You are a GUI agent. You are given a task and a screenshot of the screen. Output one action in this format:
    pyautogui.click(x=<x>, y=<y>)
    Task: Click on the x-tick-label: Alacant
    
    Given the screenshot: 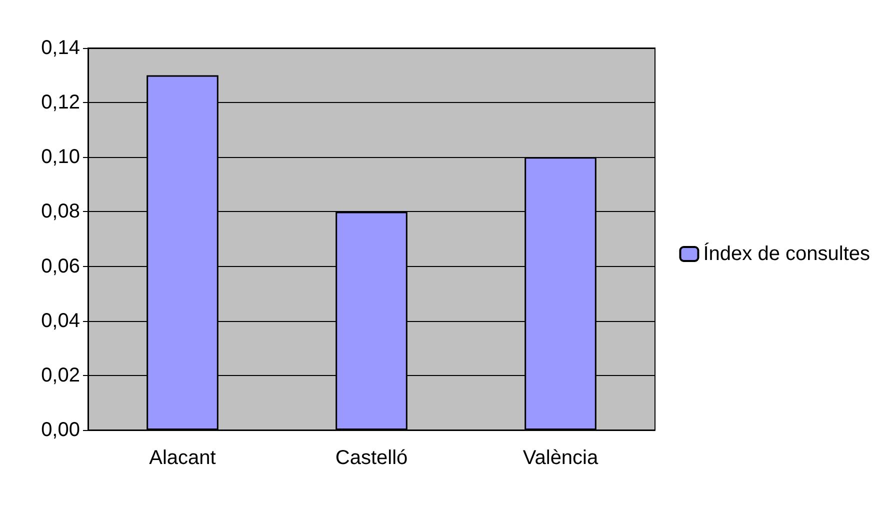 What is the action you would take?
    pyautogui.click(x=182, y=458)
    